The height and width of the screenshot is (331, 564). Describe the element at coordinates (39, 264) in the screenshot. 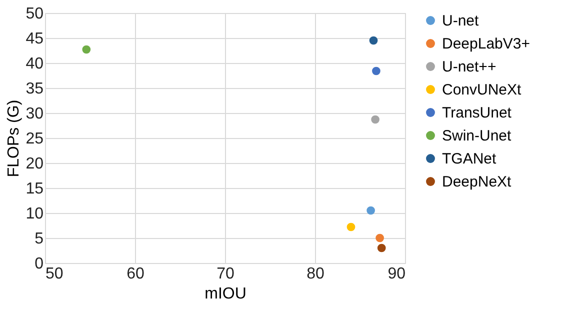

I see `y-tick-label: 0` at that location.